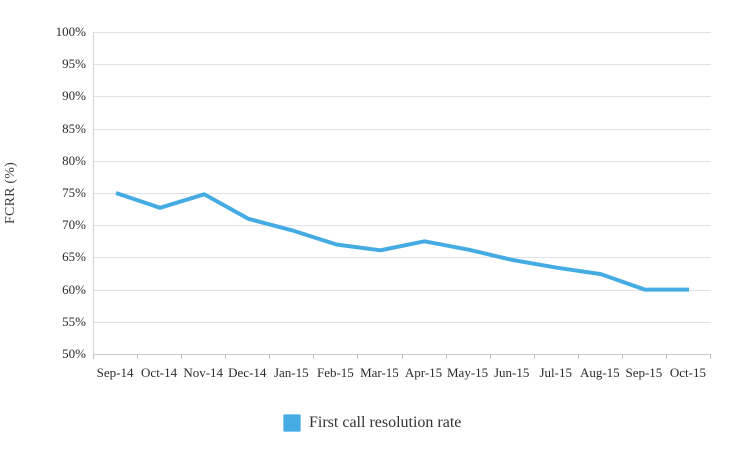  Describe the element at coordinates (74, 353) in the screenshot. I see `y-tick-label: 50%` at that location.